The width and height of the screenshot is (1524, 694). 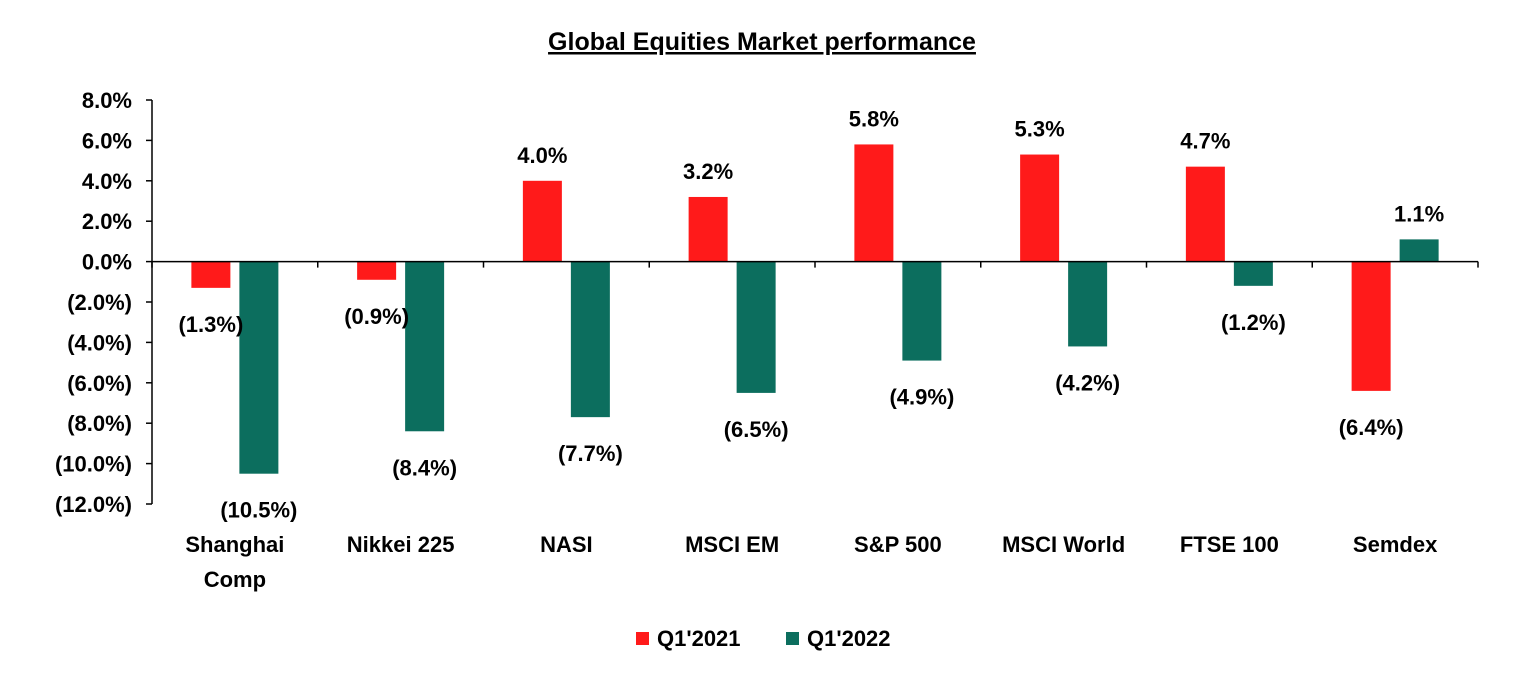 I want to click on category-label: MSCI EM, so click(x=732, y=544).